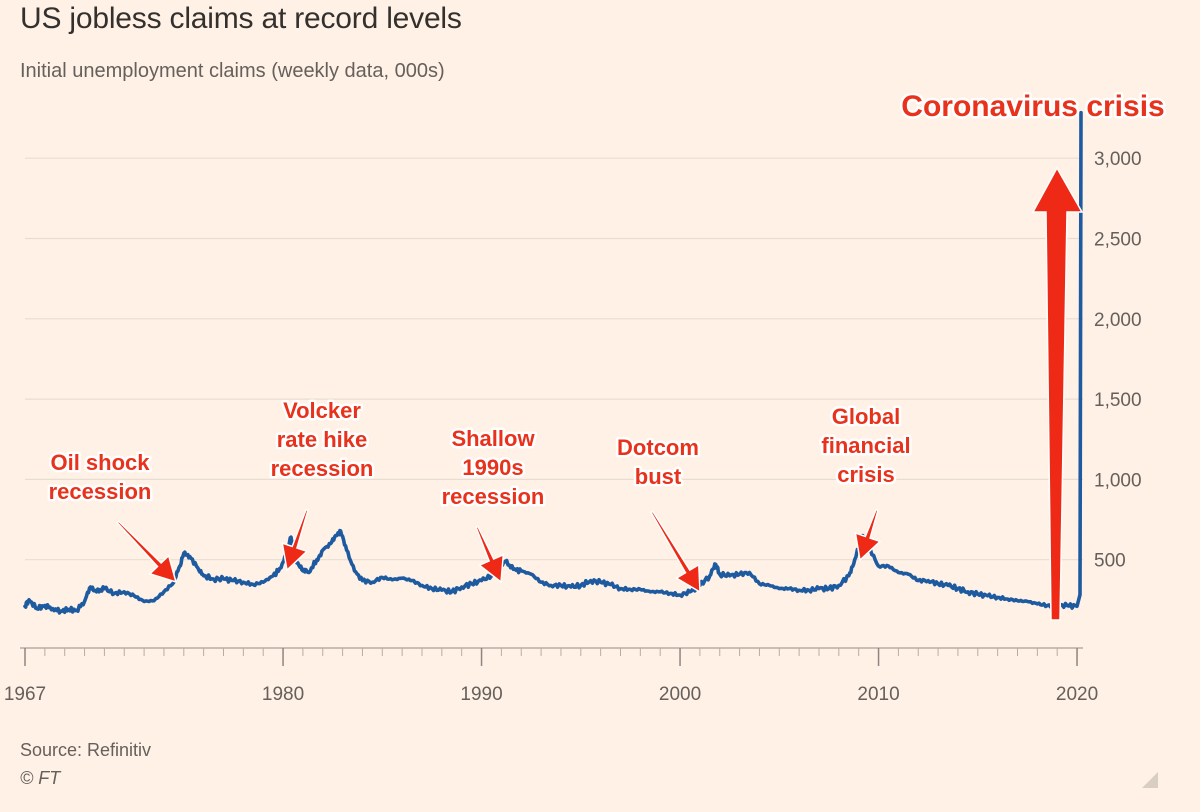  What do you see at coordinates (295, 540) in the screenshot?
I see `volcker-arrow` at bounding box center [295, 540].